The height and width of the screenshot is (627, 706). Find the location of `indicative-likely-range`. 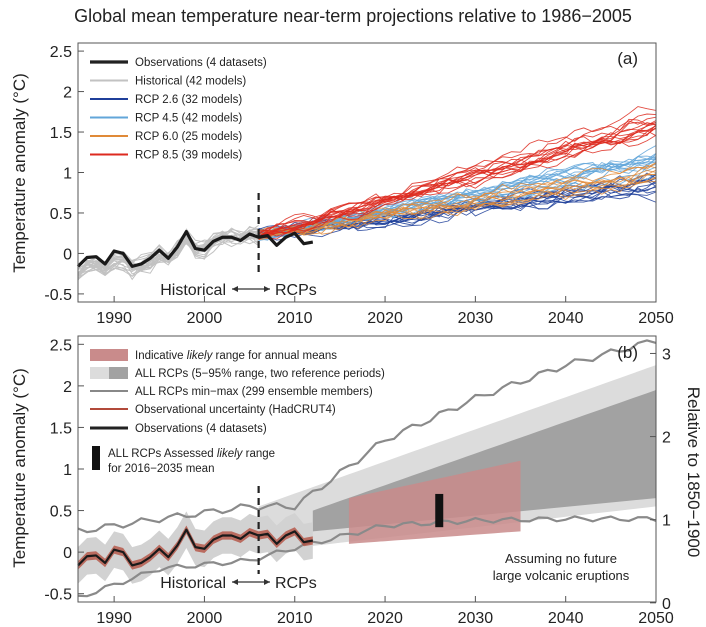

indicative-likely-range is located at coordinates (434, 502).